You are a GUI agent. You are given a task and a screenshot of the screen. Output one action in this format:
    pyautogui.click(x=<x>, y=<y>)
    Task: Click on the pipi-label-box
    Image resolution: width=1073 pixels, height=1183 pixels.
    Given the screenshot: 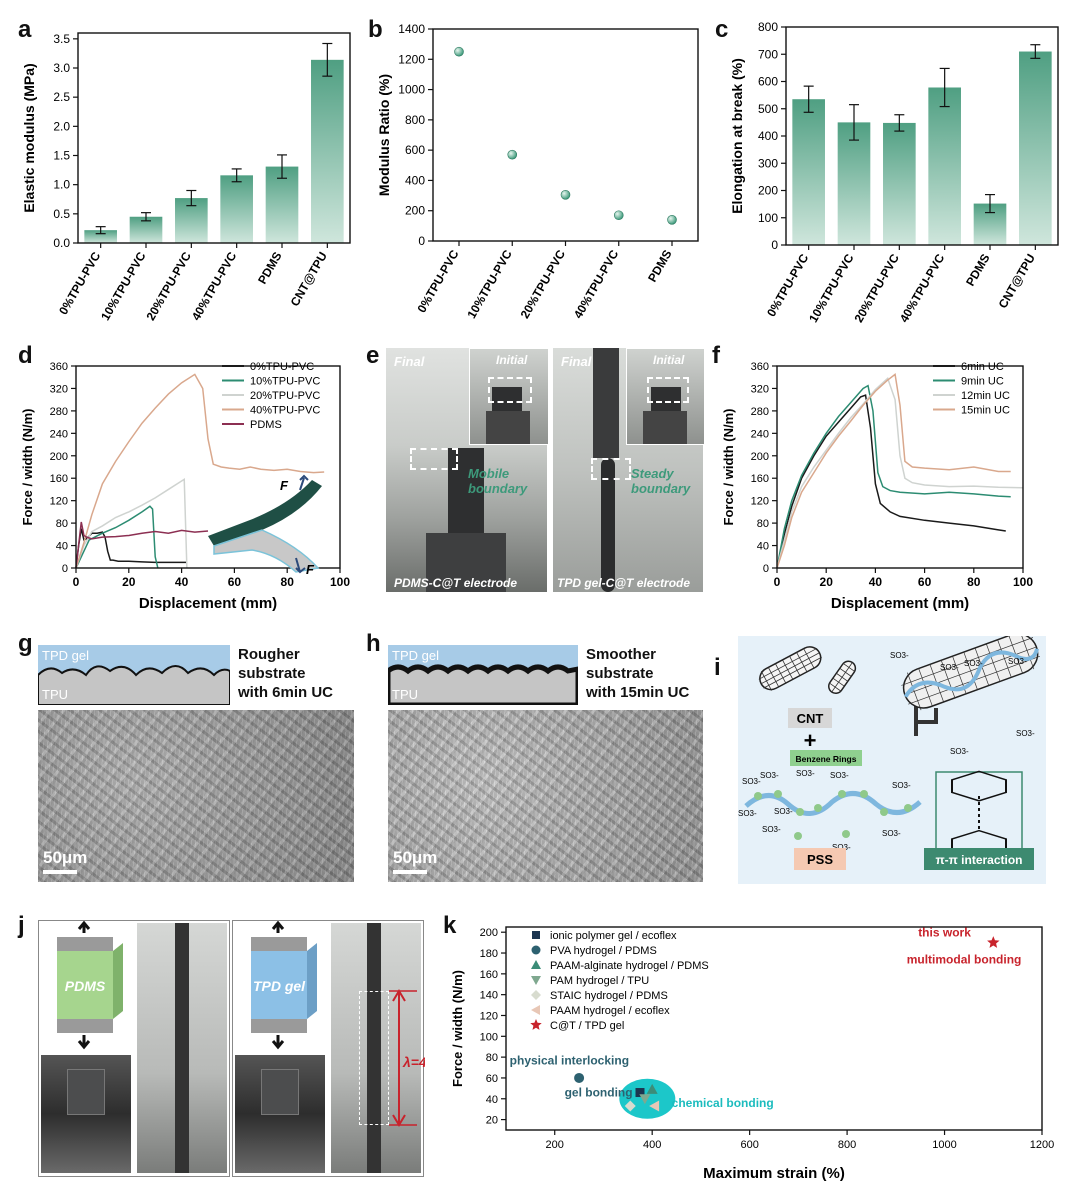 What is the action you would take?
    pyautogui.click(x=979, y=859)
    